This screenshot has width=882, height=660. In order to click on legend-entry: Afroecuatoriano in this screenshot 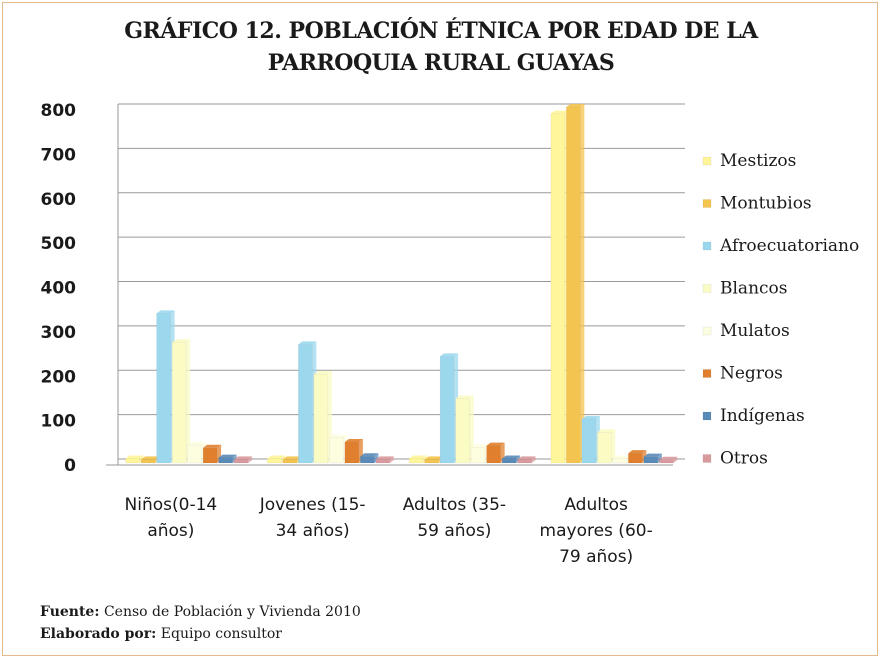, I will do `click(789, 246)`.